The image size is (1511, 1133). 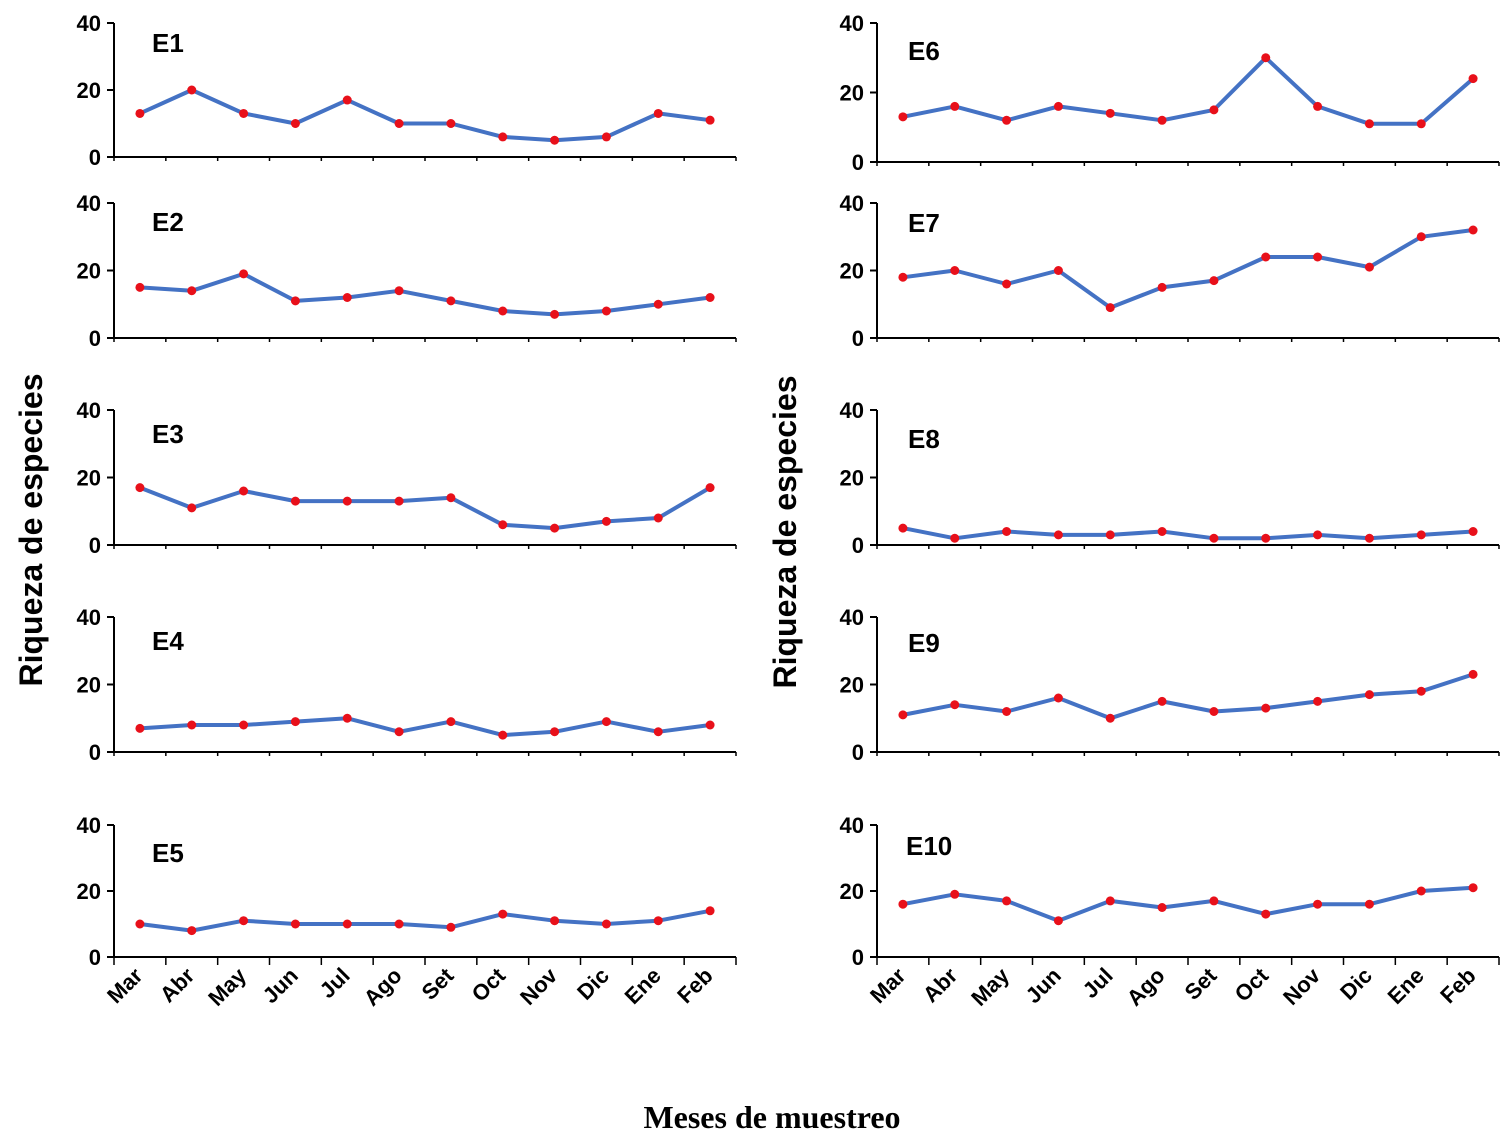 I want to click on data-point-e9-mar, so click(x=903, y=715).